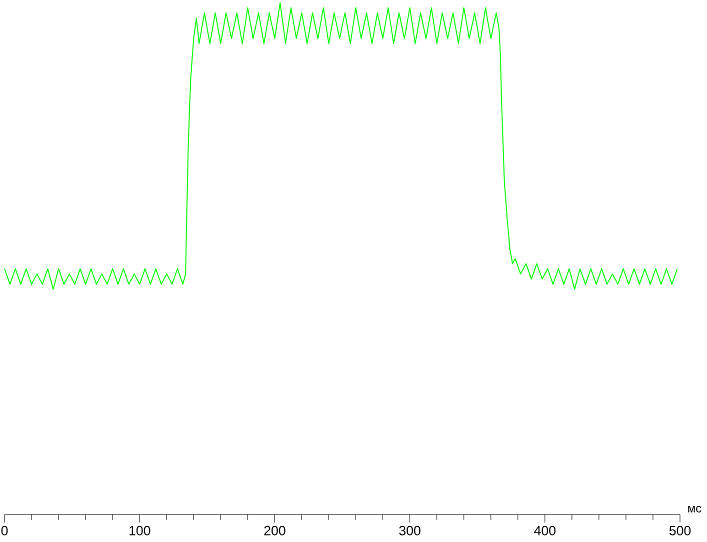 This screenshot has height=542, width=707. Describe the element at coordinates (680, 531) in the screenshot. I see `x-tick-label: 500` at that location.